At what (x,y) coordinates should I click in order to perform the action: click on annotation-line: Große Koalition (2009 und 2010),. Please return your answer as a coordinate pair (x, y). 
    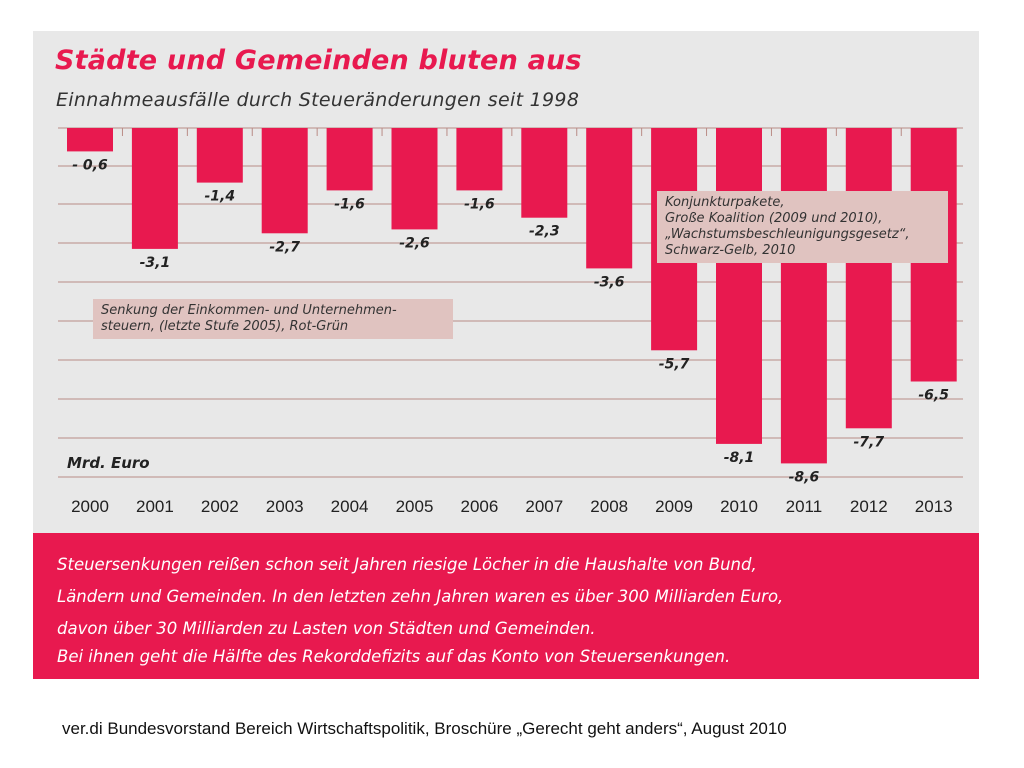
    Looking at the image, I should click on (774, 218).